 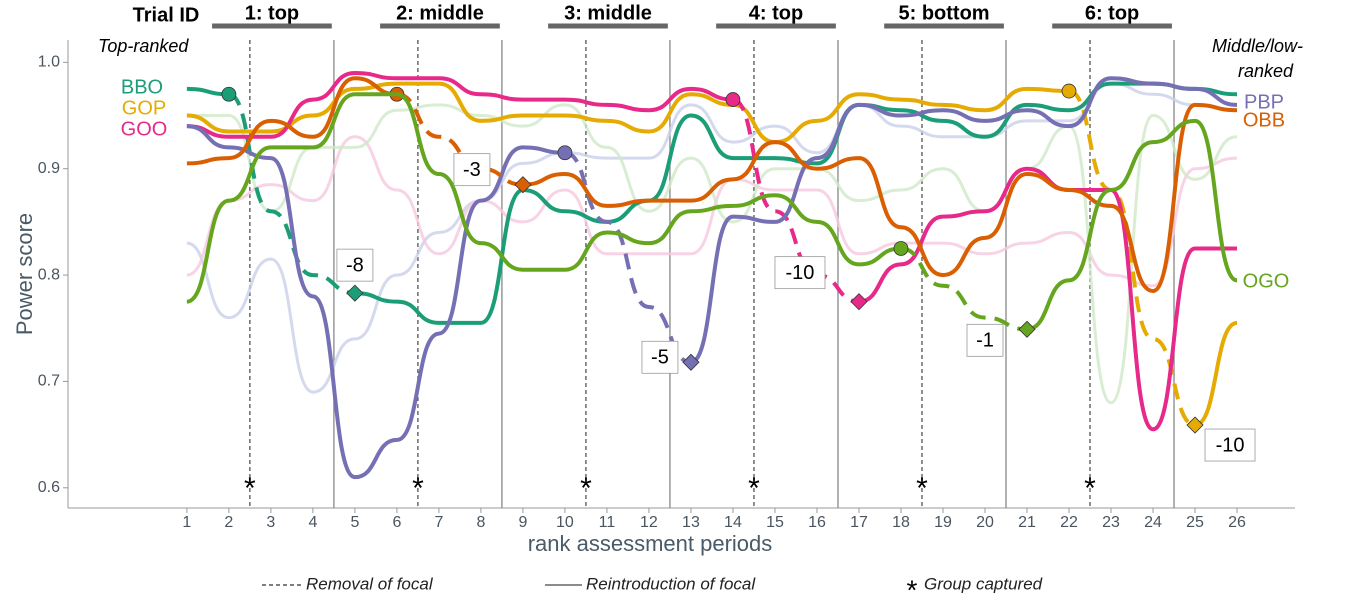 What do you see at coordinates (272, 13) in the screenshot?
I see `trial-label: 1: top` at bounding box center [272, 13].